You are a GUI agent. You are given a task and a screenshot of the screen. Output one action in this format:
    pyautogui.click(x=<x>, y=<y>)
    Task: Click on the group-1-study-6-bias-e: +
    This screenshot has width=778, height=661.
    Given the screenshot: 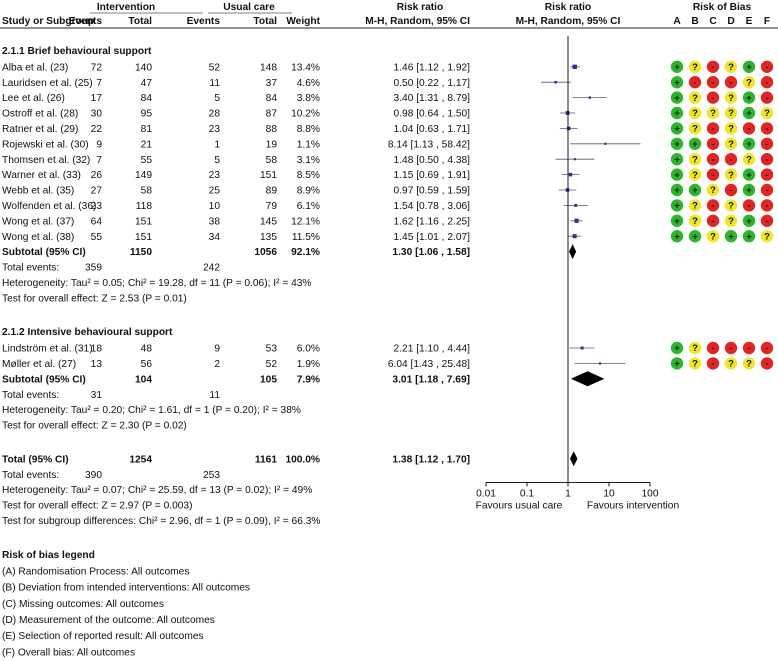 What is the action you would take?
    pyautogui.click(x=749, y=143)
    